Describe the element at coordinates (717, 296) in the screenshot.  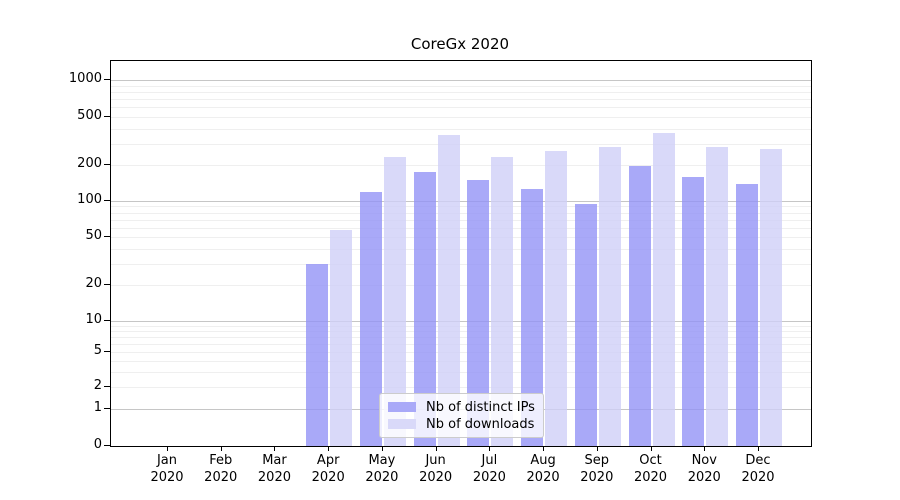
I see `bar-downloads-nov` at that location.